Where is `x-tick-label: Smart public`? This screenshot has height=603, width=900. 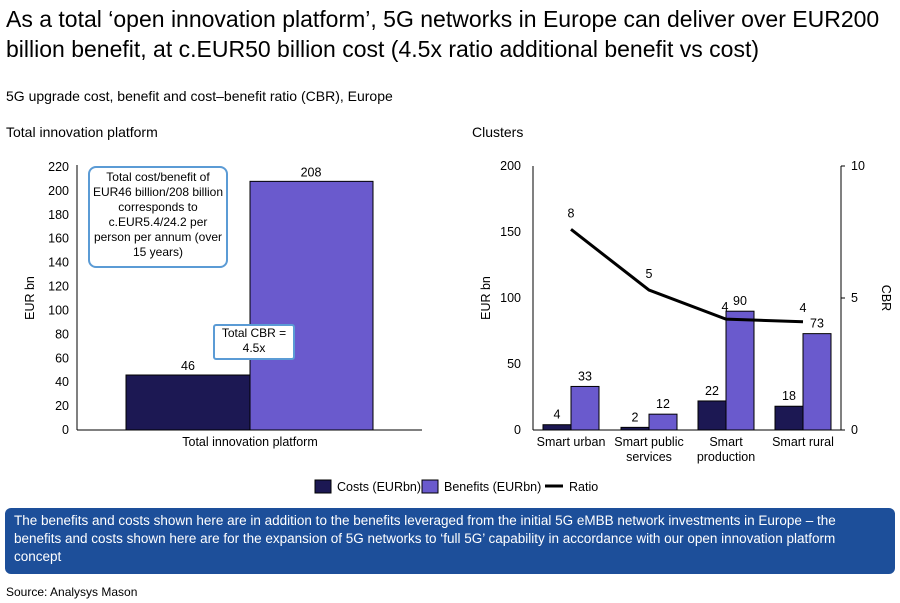
x-tick-label: Smart public is located at coordinates (648, 442).